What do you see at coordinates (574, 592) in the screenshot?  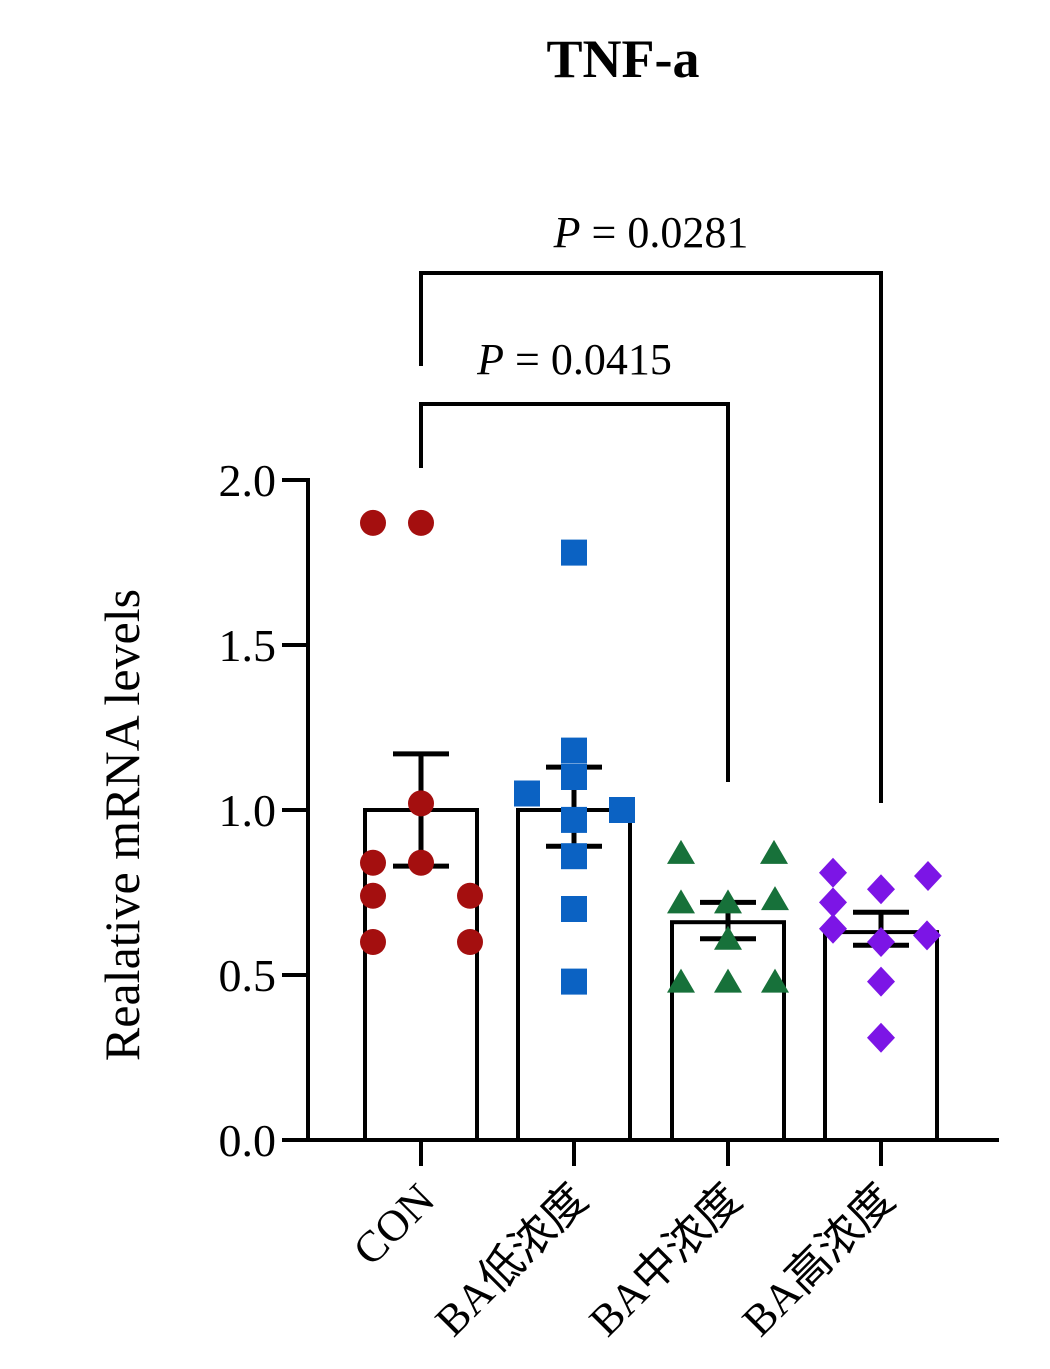 I see `significance-bracket` at bounding box center [574, 592].